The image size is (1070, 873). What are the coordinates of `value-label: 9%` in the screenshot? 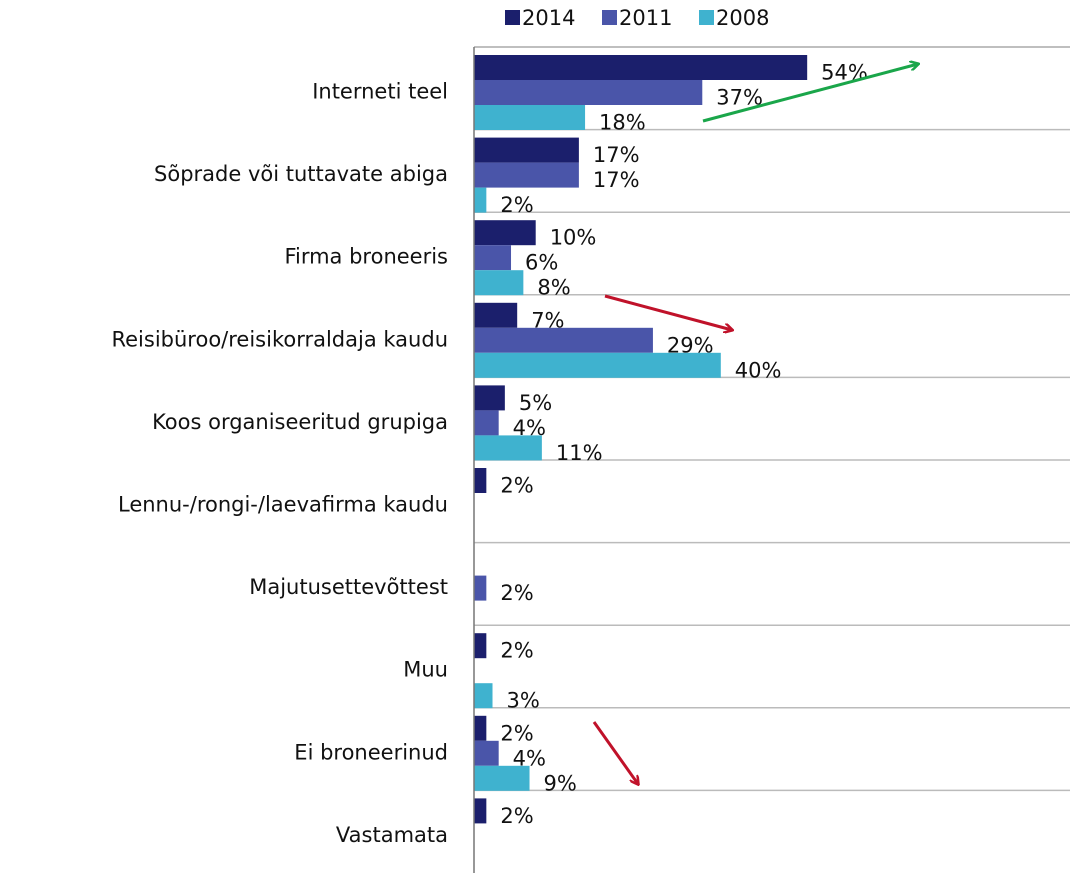 It's located at (560, 783).